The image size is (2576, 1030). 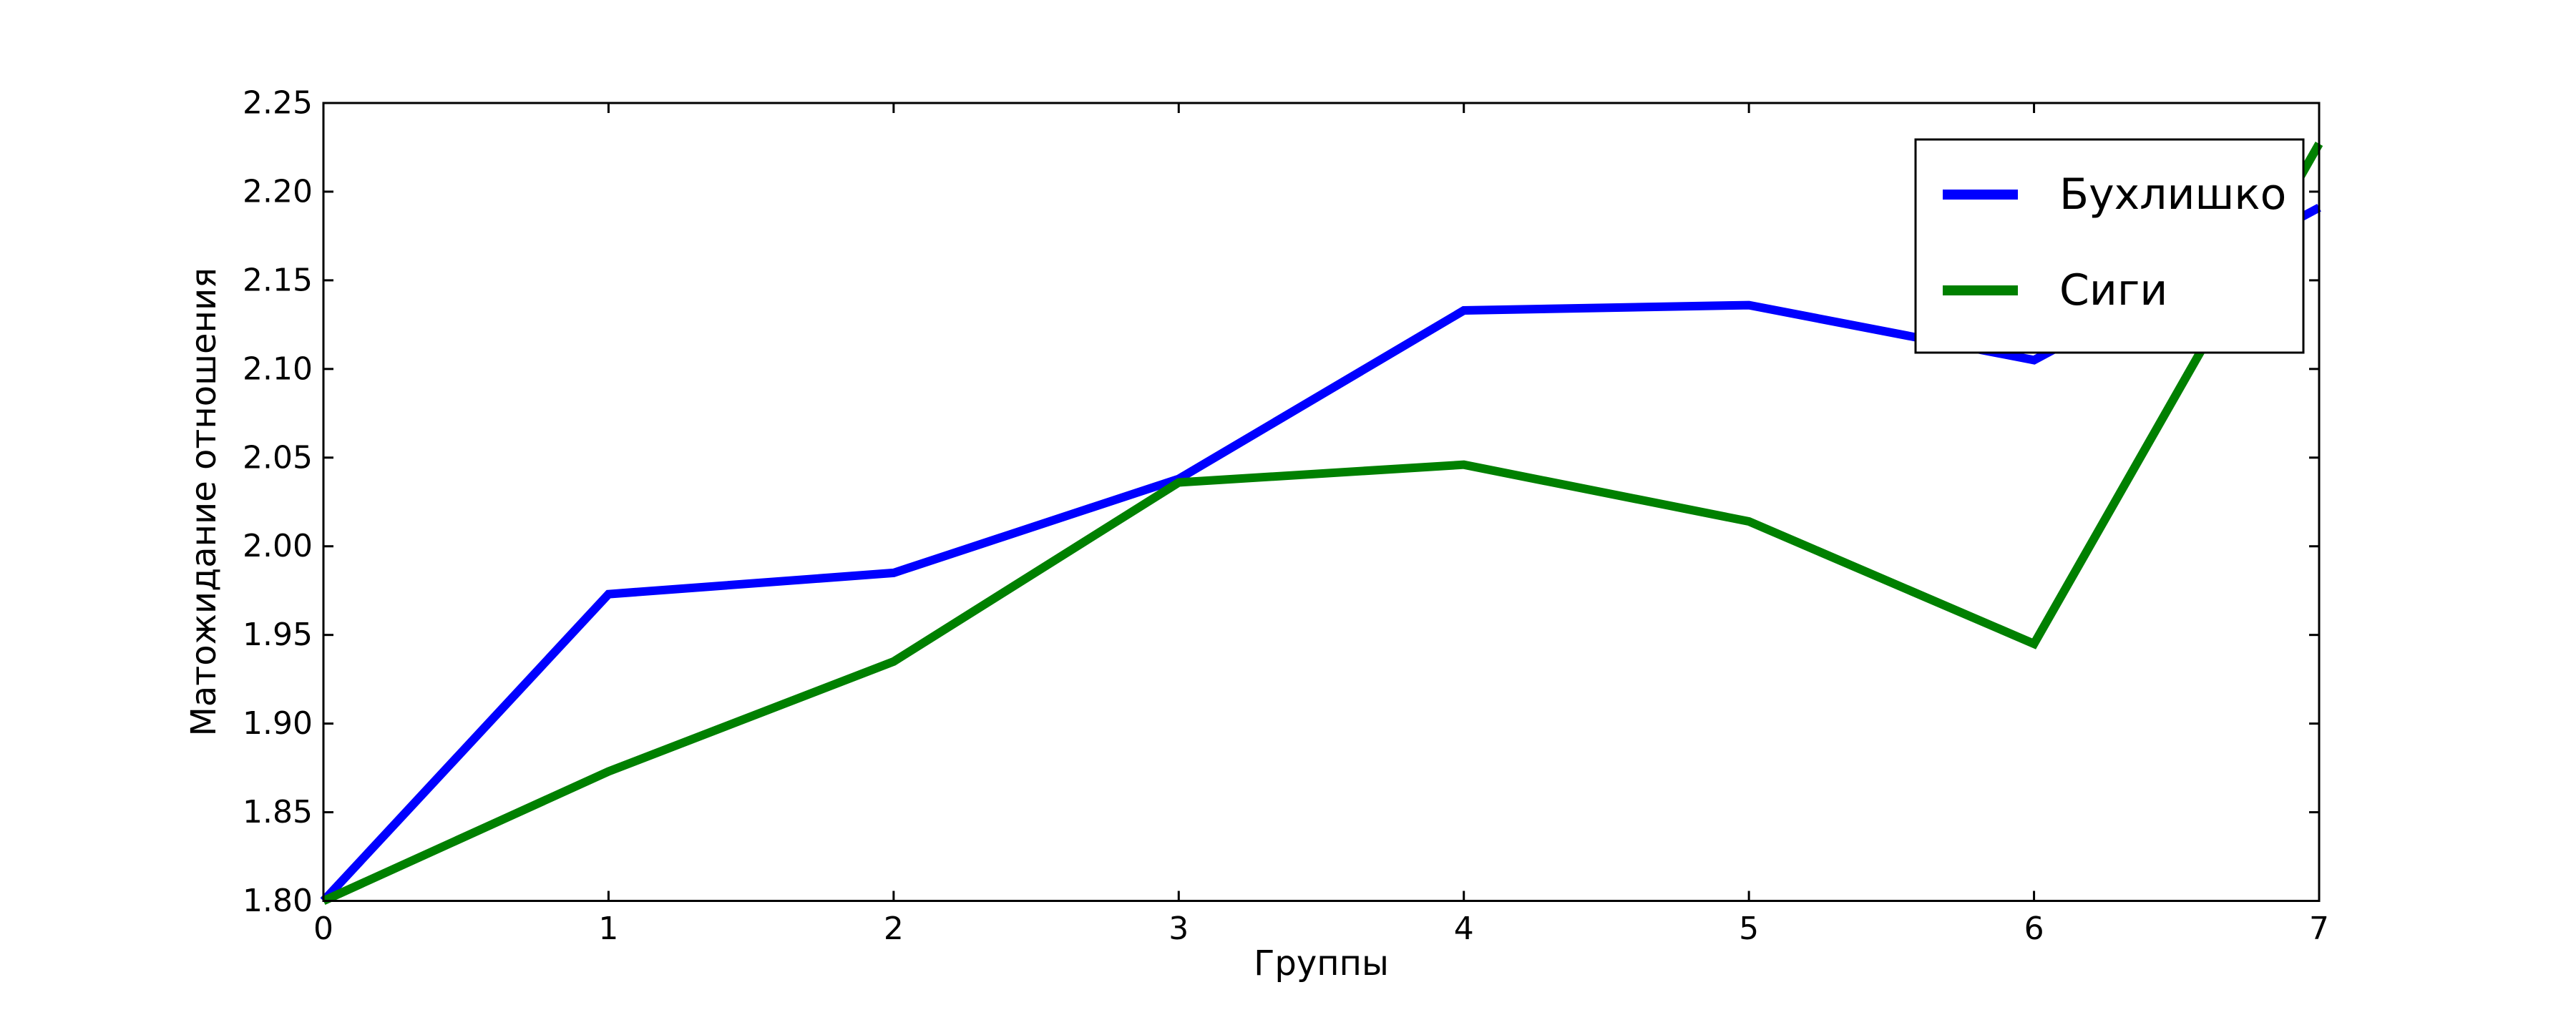 What do you see at coordinates (278, 812) in the screenshot?
I see `y-tick-label: 1.85` at bounding box center [278, 812].